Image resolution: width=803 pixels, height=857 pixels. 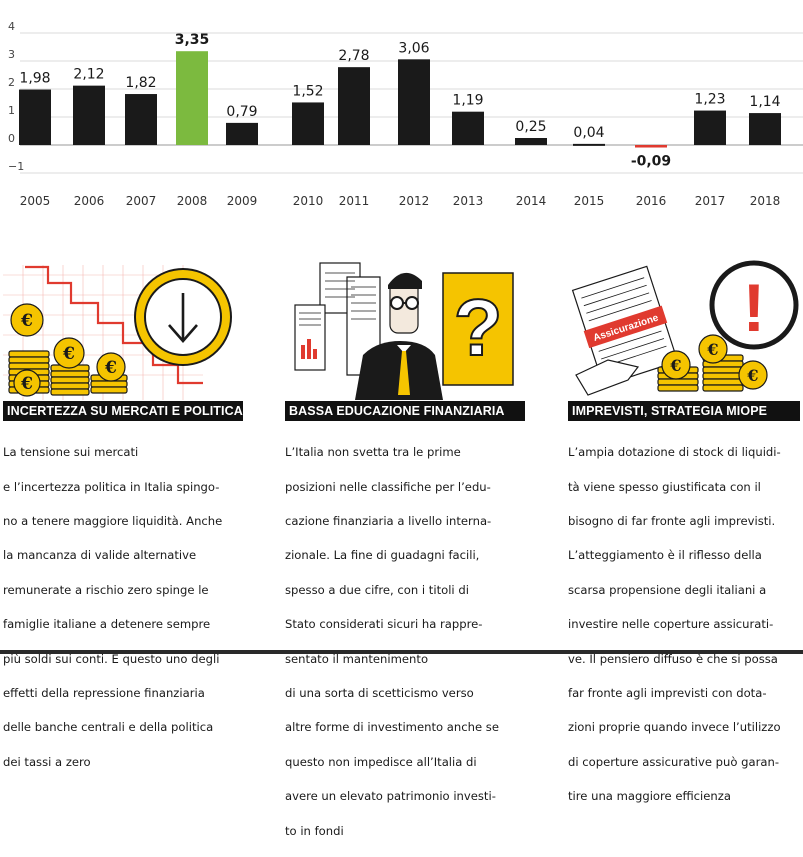 What do you see at coordinates (308, 201) in the screenshot?
I see `x-tick-label-2010: 2010` at bounding box center [308, 201].